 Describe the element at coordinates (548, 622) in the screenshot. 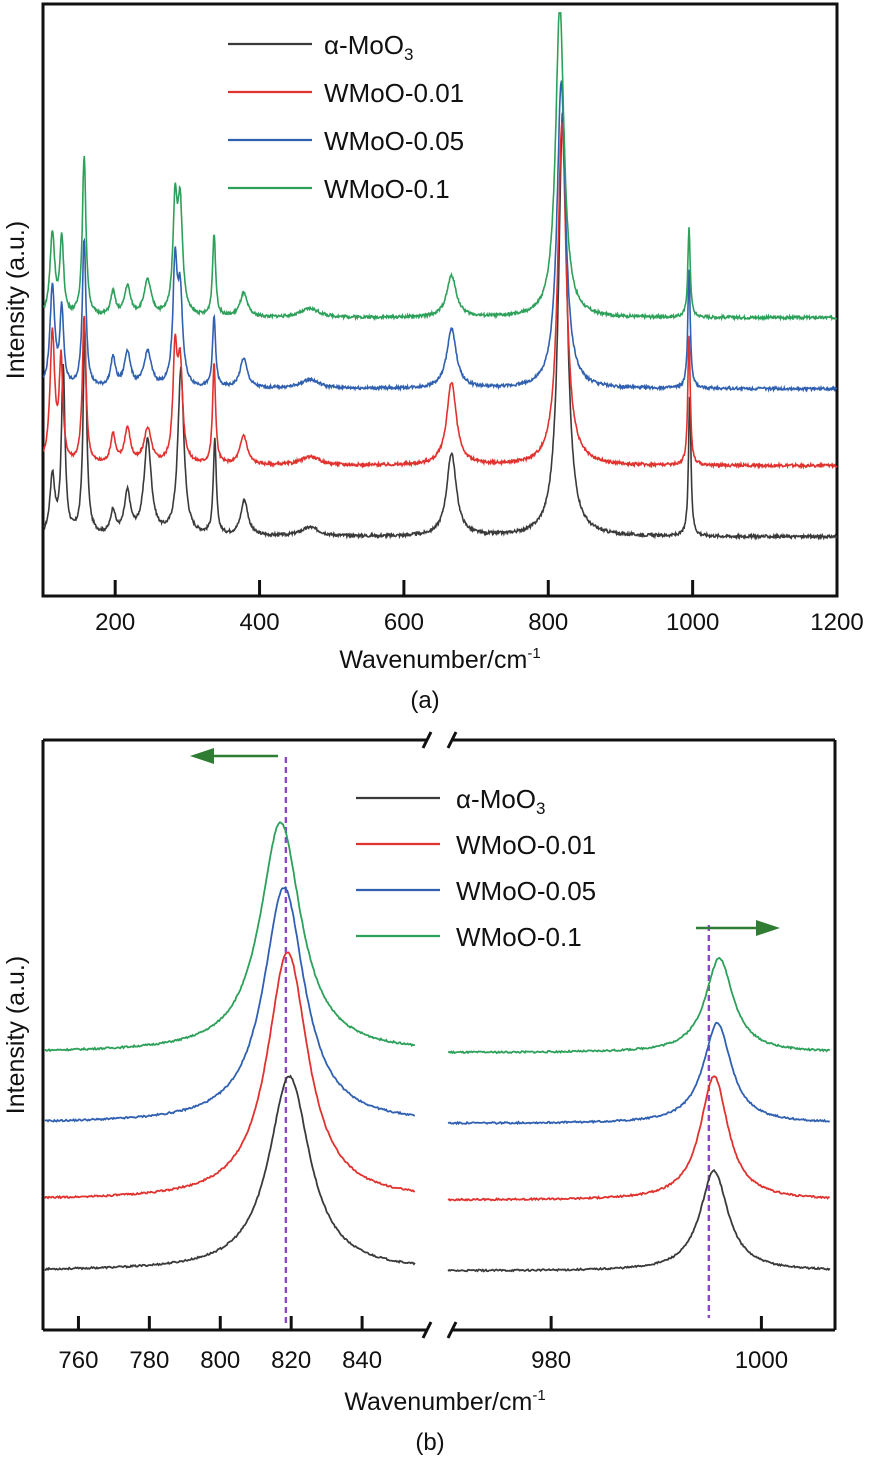

I see `panel-a-tick-label: 800` at that location.